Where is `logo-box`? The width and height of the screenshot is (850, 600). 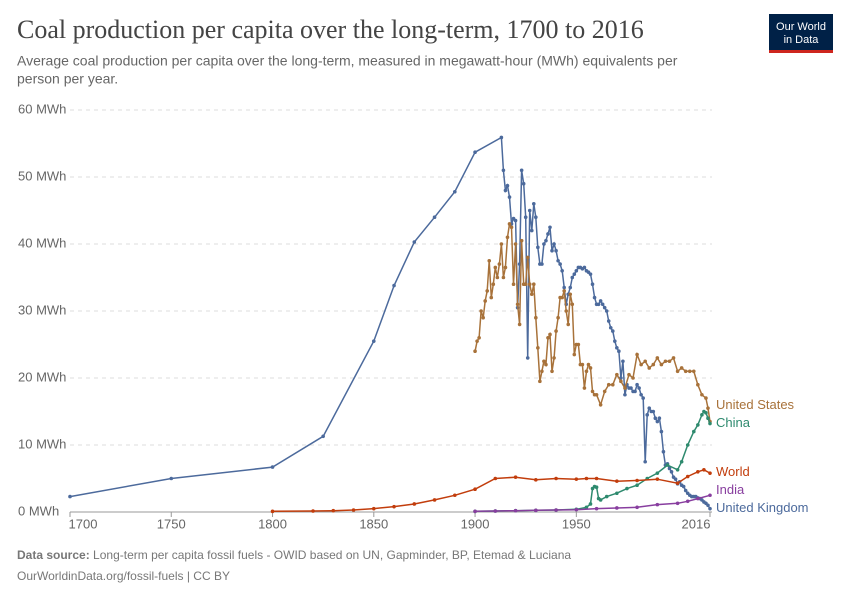 logo-box is located at coordinates (801, 32).